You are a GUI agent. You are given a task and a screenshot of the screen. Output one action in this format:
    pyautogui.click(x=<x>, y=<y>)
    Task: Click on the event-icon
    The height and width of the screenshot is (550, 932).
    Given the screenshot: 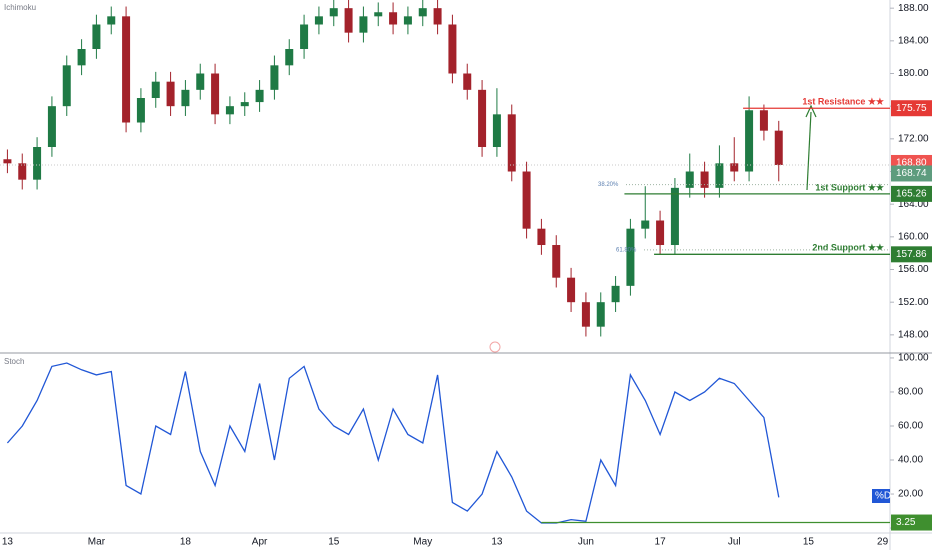 What is the action you would take?
    pyautogui.click(x=495, y=347)
    